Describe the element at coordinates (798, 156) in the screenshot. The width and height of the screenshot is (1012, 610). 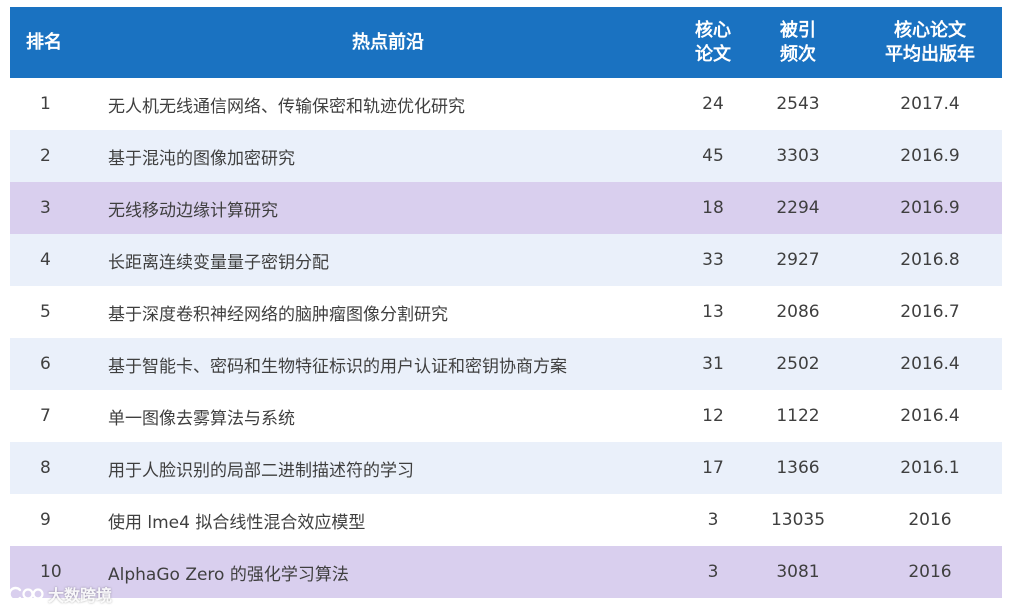
I see `citations-cell: 3303` at that location.